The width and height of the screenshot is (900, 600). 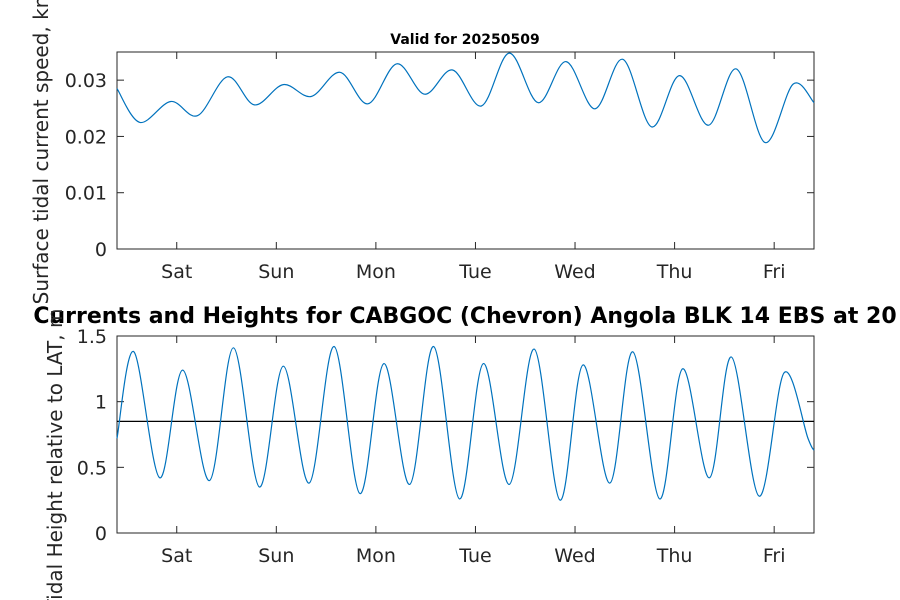 I want to click on current-y-tick-label: 0, so click(x=101, y=250).